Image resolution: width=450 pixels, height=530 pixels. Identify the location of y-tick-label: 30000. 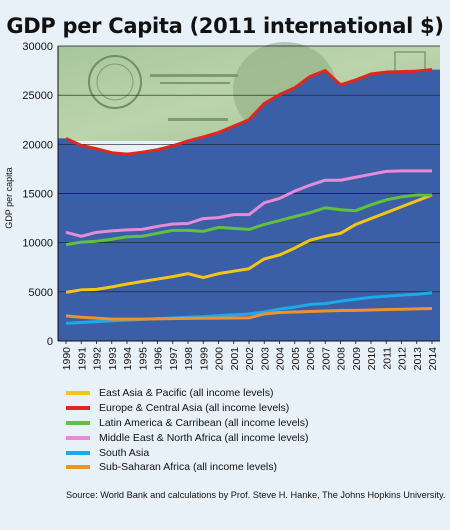
(37, 47).